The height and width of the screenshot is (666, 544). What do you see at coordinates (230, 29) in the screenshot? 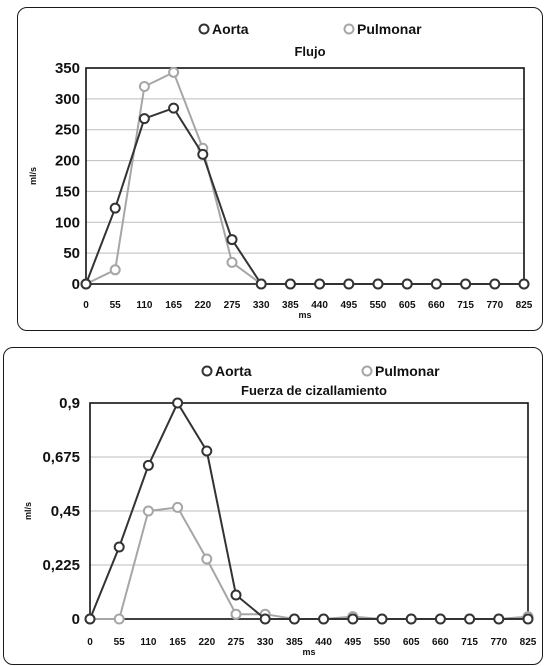
I see `flujo-legend-label-aorta: Aorta` at bounding box center [230, 29].